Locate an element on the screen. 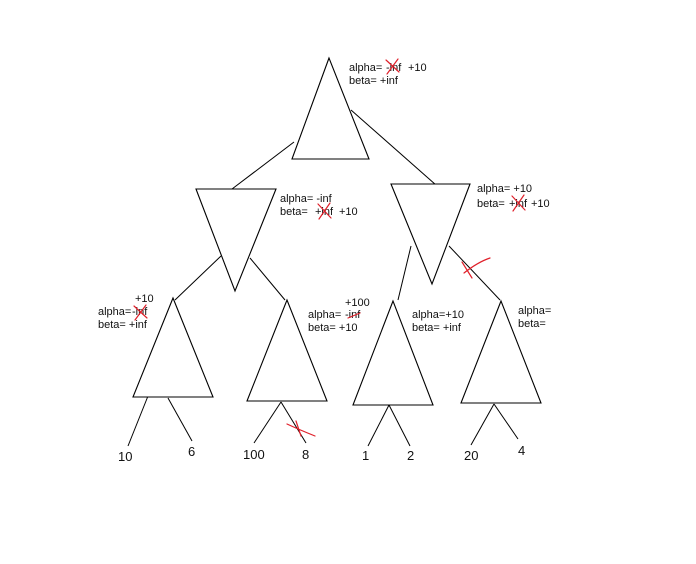 Image resolution: width=696 pixels, height=564 pixels. root-alpha-label: alpha= is located at coordinates (365, 68).